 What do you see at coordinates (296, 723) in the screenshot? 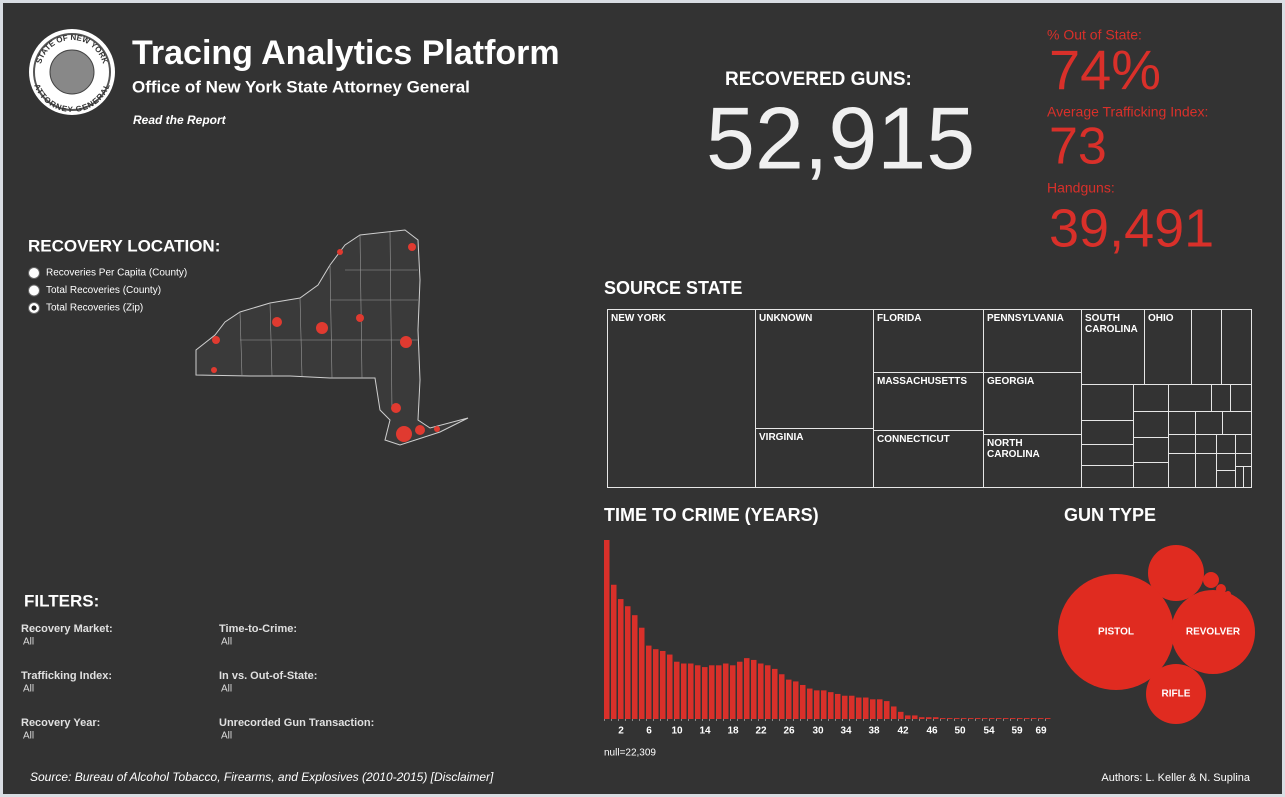
I see `filter-label: Unrecorded Gun Transaction:` at bounding box center [296, 723].